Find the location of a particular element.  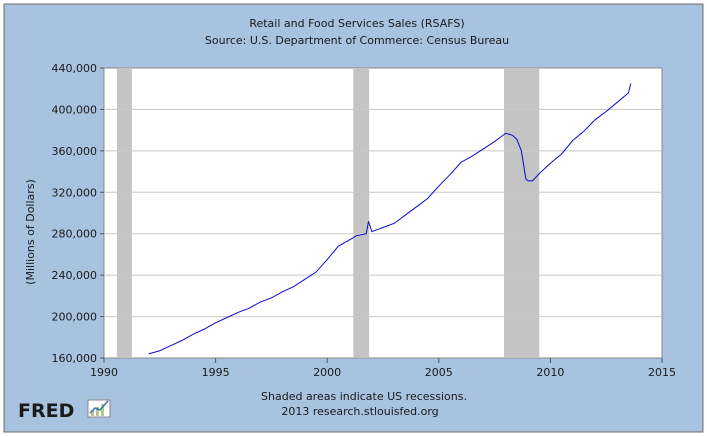

y-axis-label: (Millions of Dollars) is located at coordinates (30, 232).